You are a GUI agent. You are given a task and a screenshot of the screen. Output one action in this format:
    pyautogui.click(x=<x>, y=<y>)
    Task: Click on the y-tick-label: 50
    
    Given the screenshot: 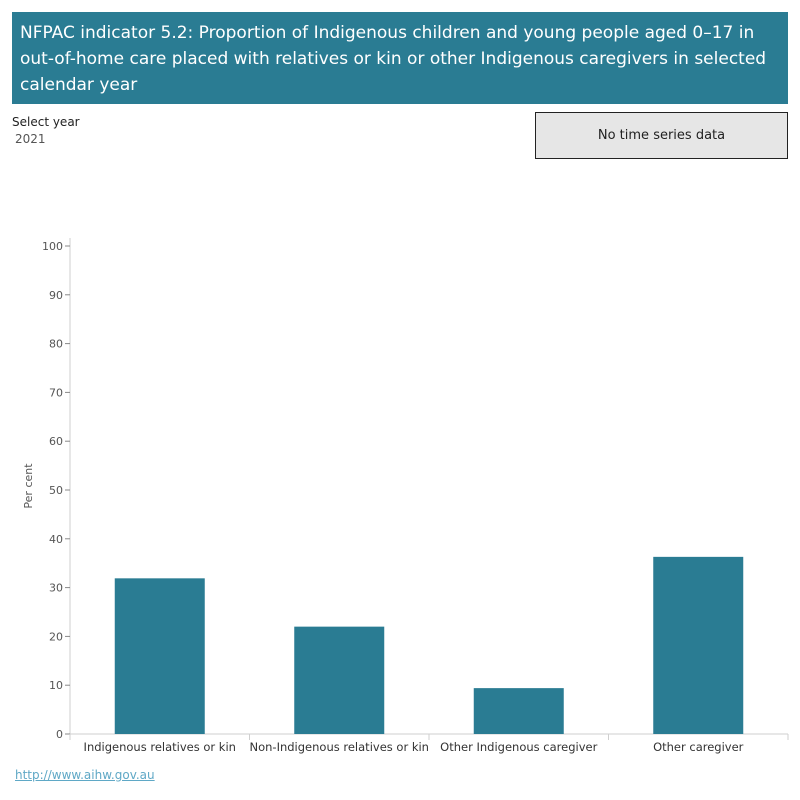 What is the action you would take?
    pyautogui.click(x=56, y=490)
    